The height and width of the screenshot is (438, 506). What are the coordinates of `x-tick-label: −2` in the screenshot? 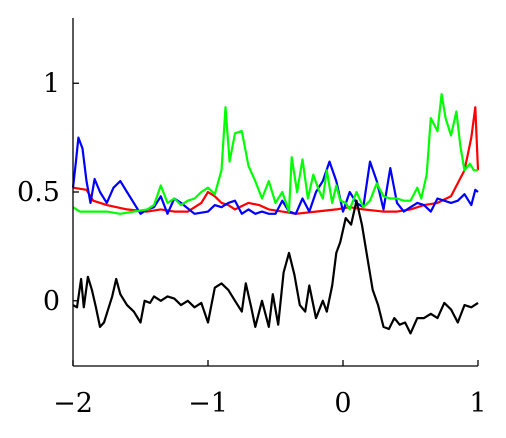 It's located at (73, 403).